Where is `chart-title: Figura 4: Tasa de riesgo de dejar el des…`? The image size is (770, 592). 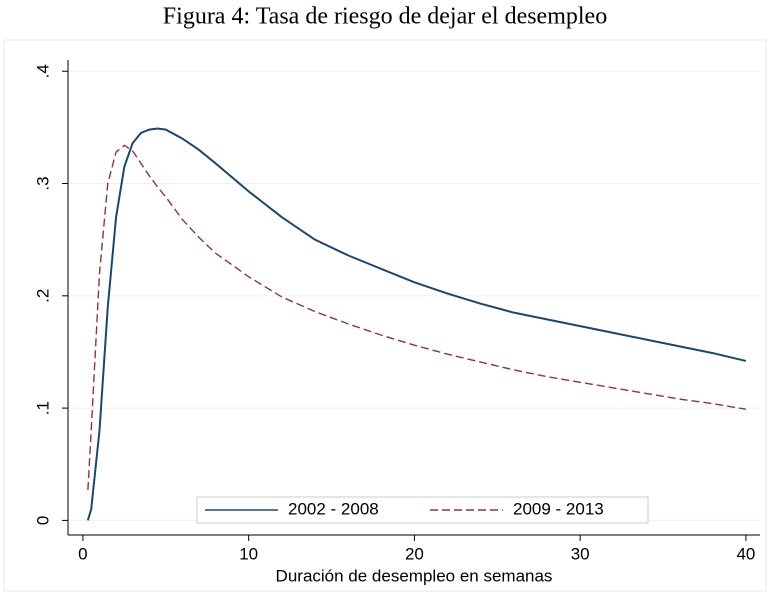 chart-title: Figura 4: Tasa de riesgo de dejar el des… is located at coordinates (385, 17).